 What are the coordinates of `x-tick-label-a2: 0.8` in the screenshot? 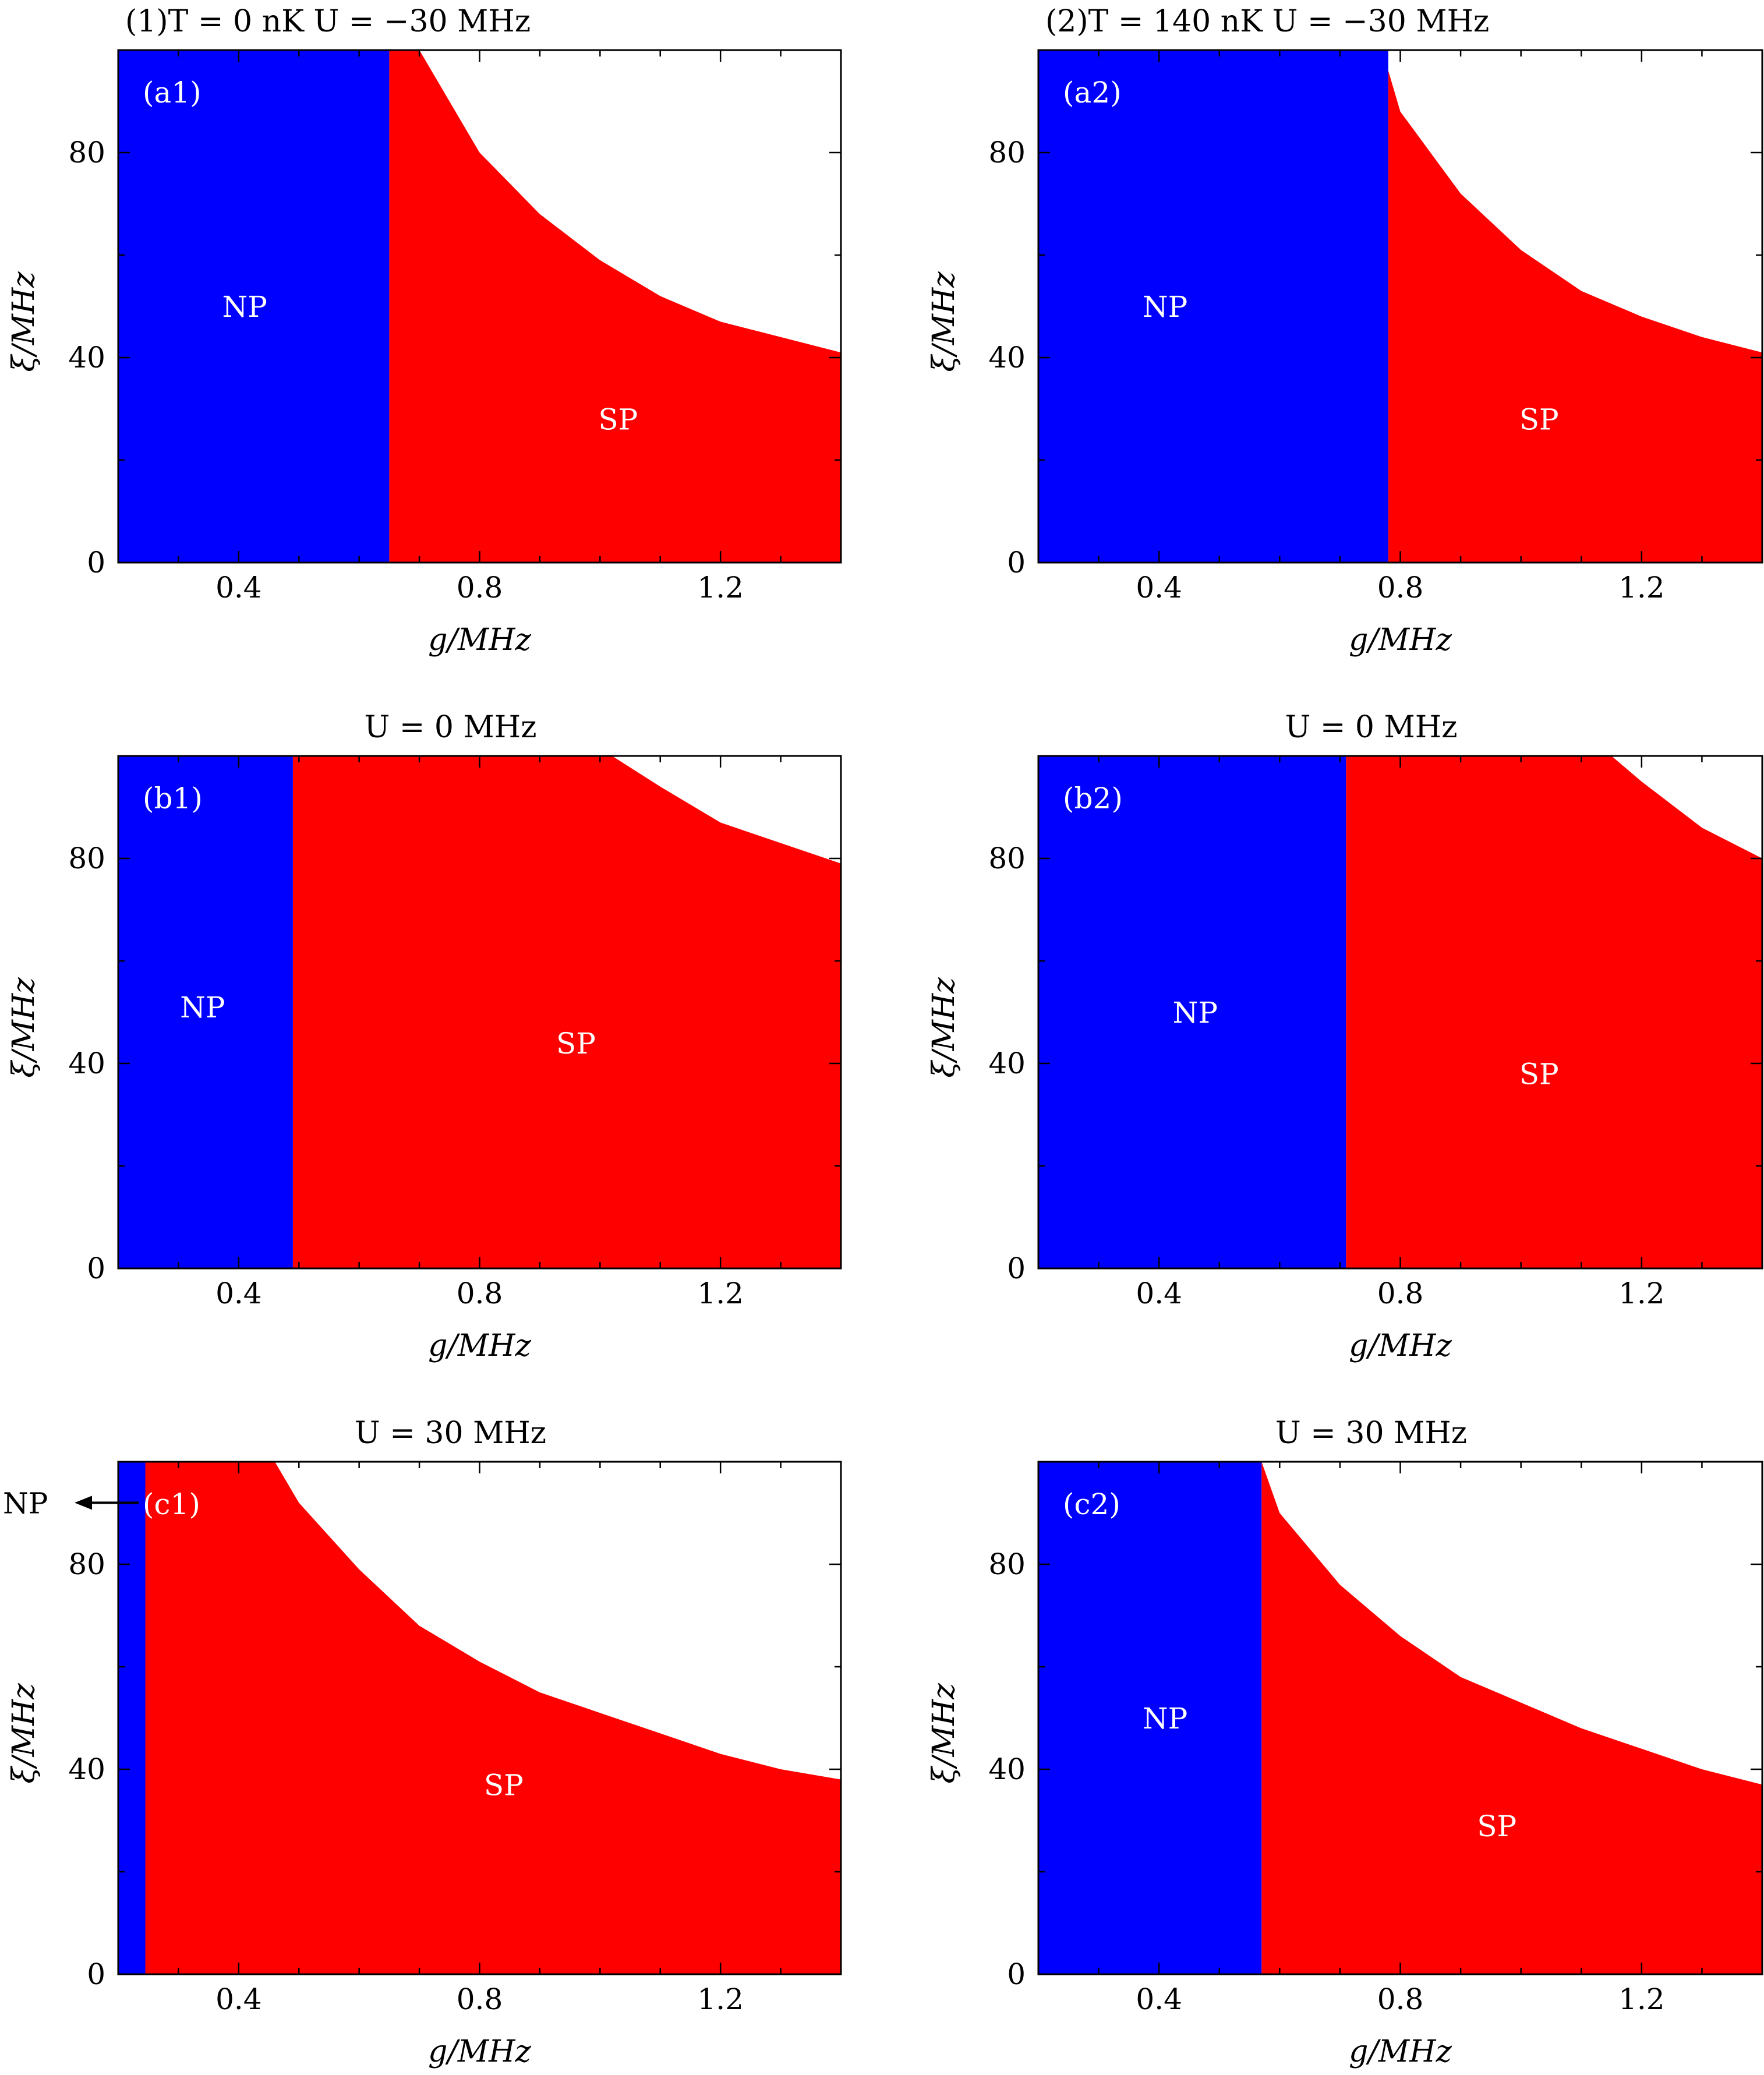 It's located at (1400, 588).